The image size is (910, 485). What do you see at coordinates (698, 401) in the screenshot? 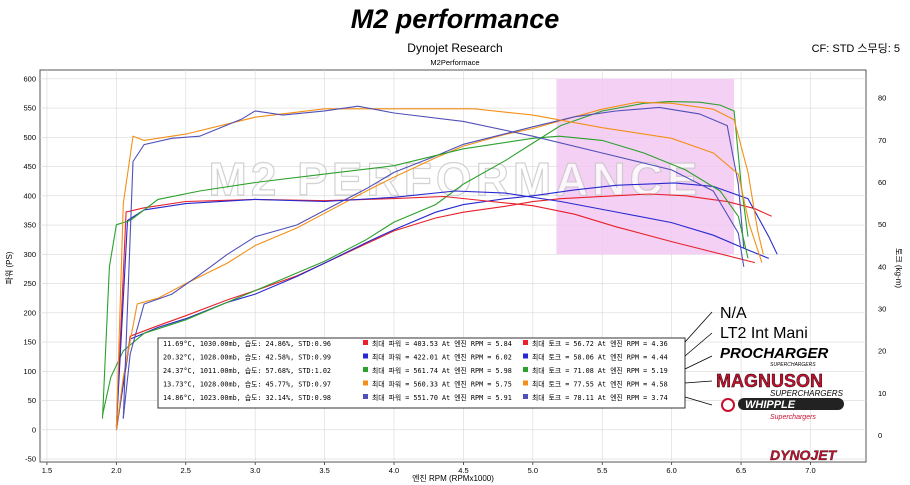
I see `leader-line-whipple` at bounding box center [698, 401].